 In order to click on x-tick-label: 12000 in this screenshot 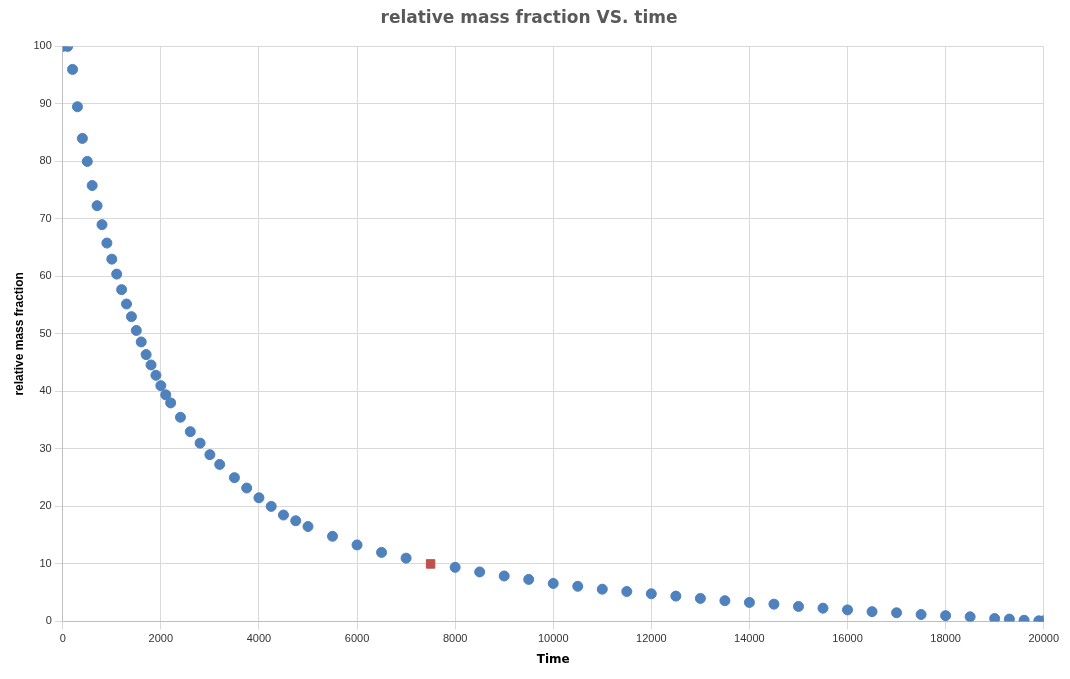, I will do `click(651, 638)`.